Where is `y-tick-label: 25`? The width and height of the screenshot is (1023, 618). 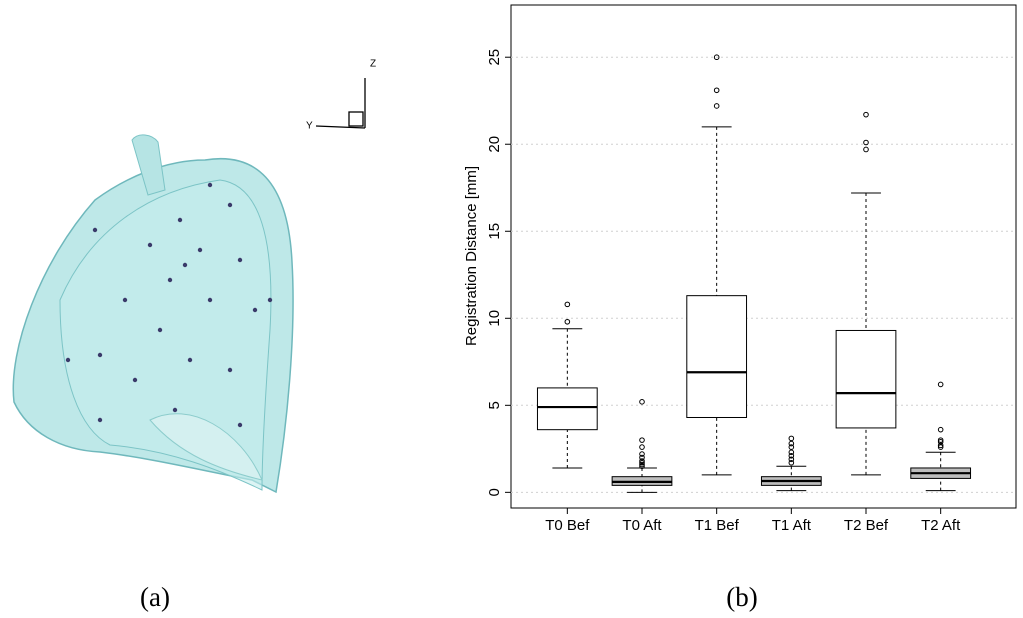 y-tick-label: 25 is located at coordinates (494, 57).